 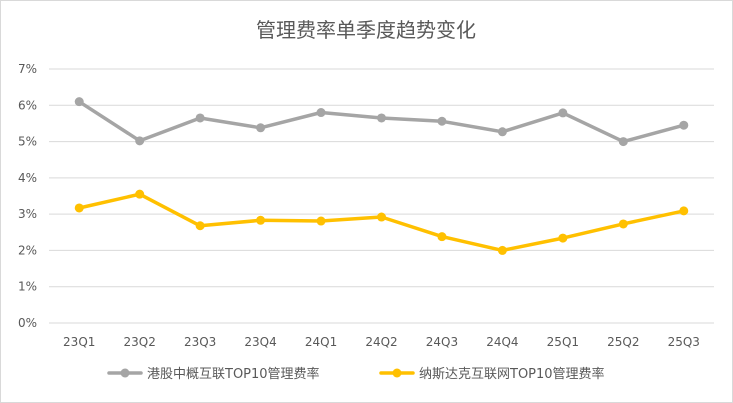 What do you see at coordinates (27, 196) in the screenshot?
I see `y-axis-ticks: 0% 1% 2% 3% 4% 5% 6% 7%` at bounding box center [27, 196].